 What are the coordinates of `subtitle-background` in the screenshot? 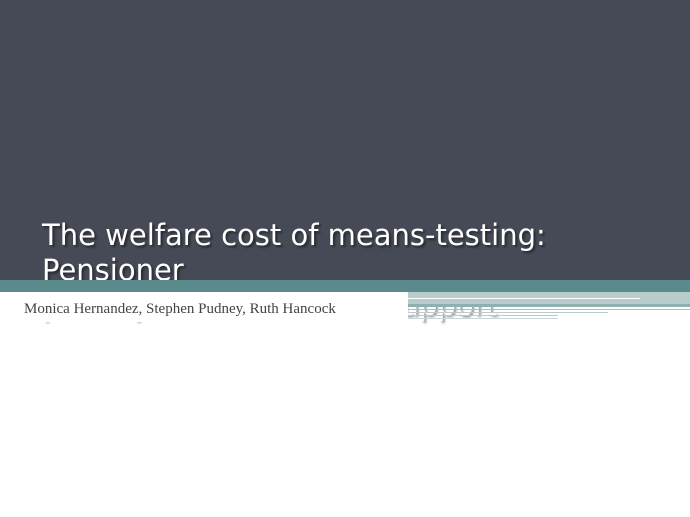 It's located at (204, 307).